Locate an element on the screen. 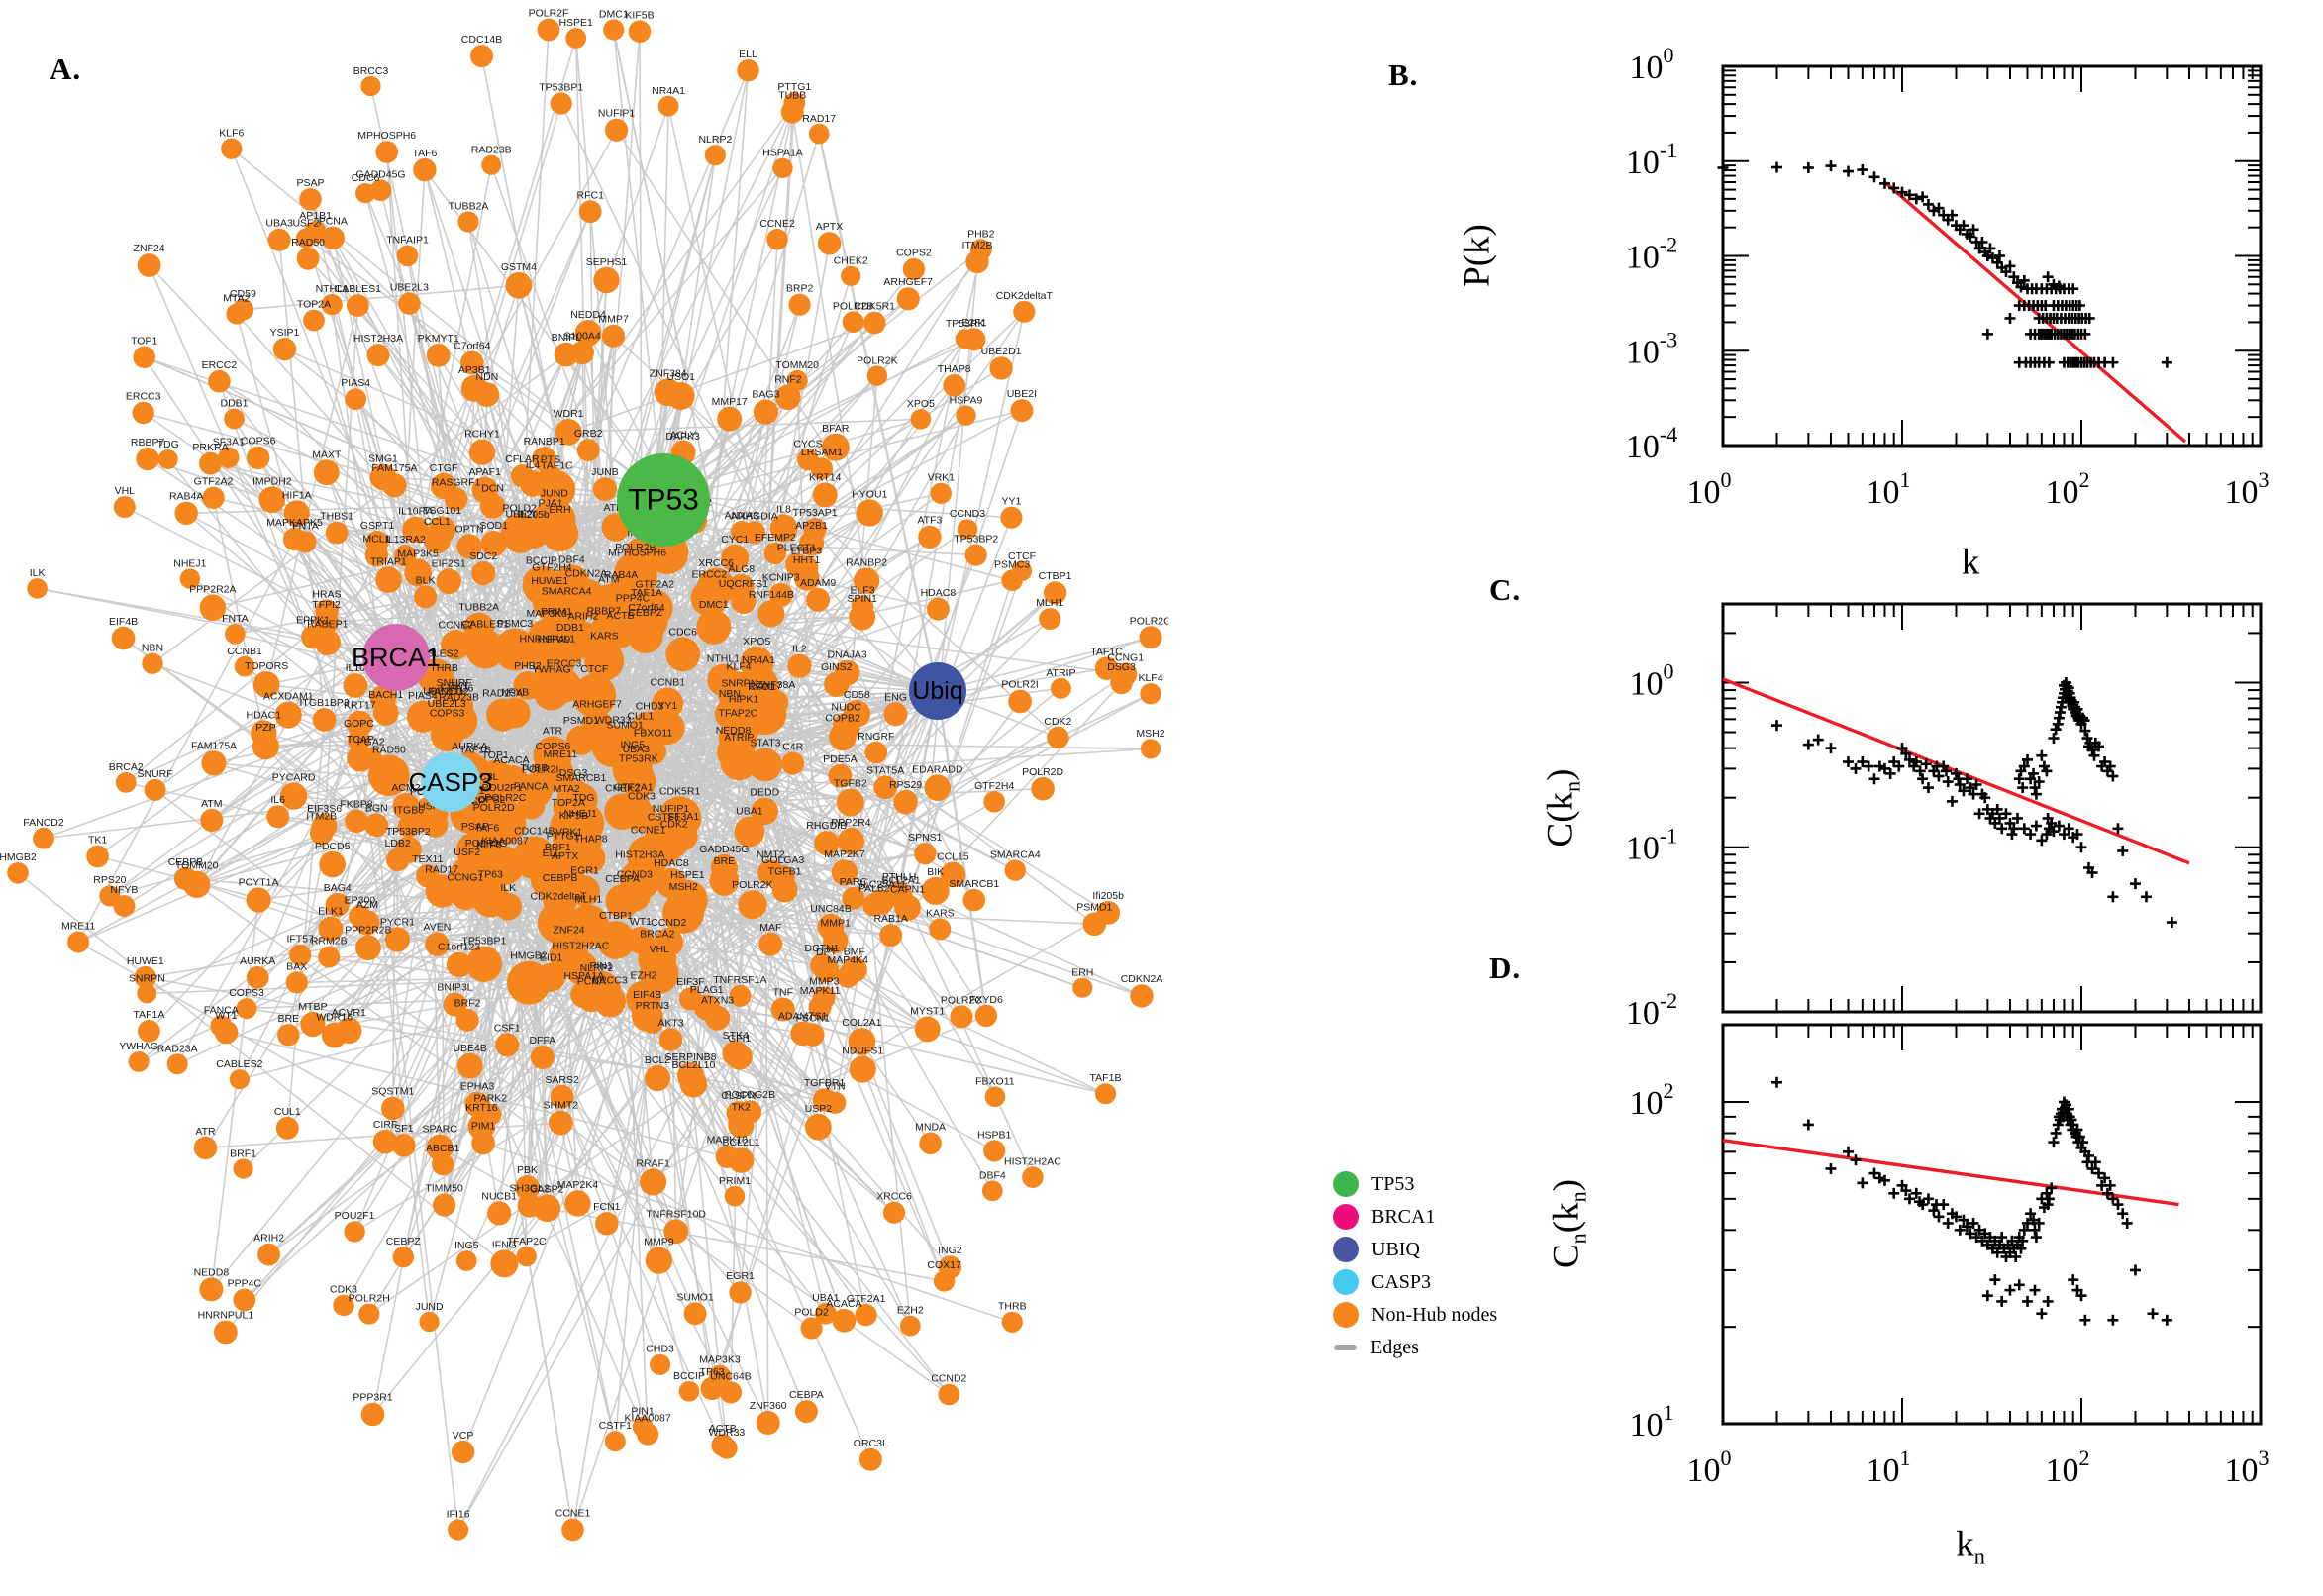  chart-D-tick-labels: 10⁰ 10¹ 10² 10³ 10² 10¹ is located at coordinates (1950, 1283).